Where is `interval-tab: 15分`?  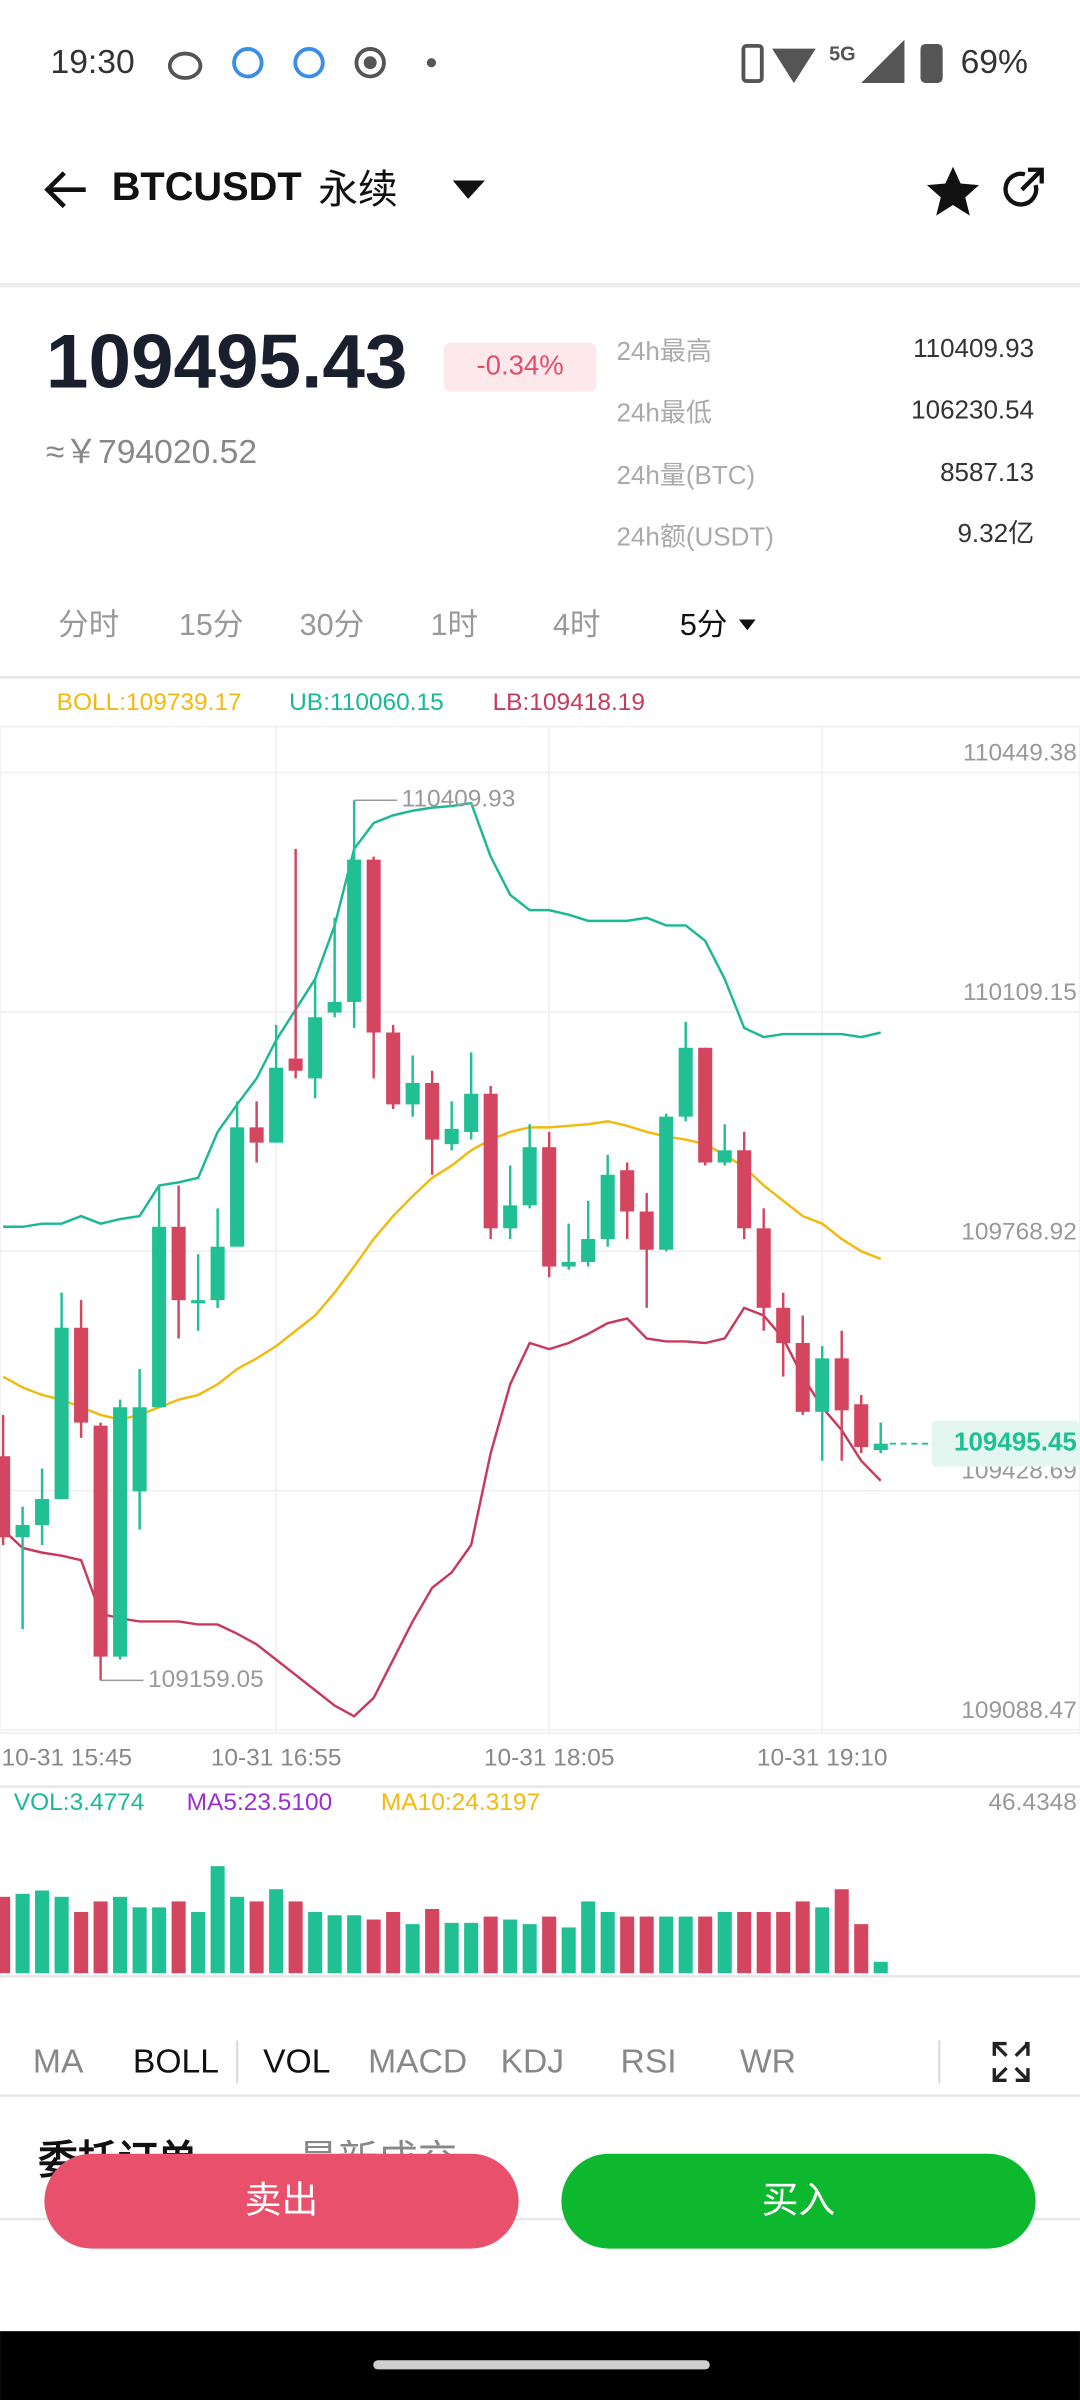 interval-tab: 15分 is located at coordinates (211, 625).